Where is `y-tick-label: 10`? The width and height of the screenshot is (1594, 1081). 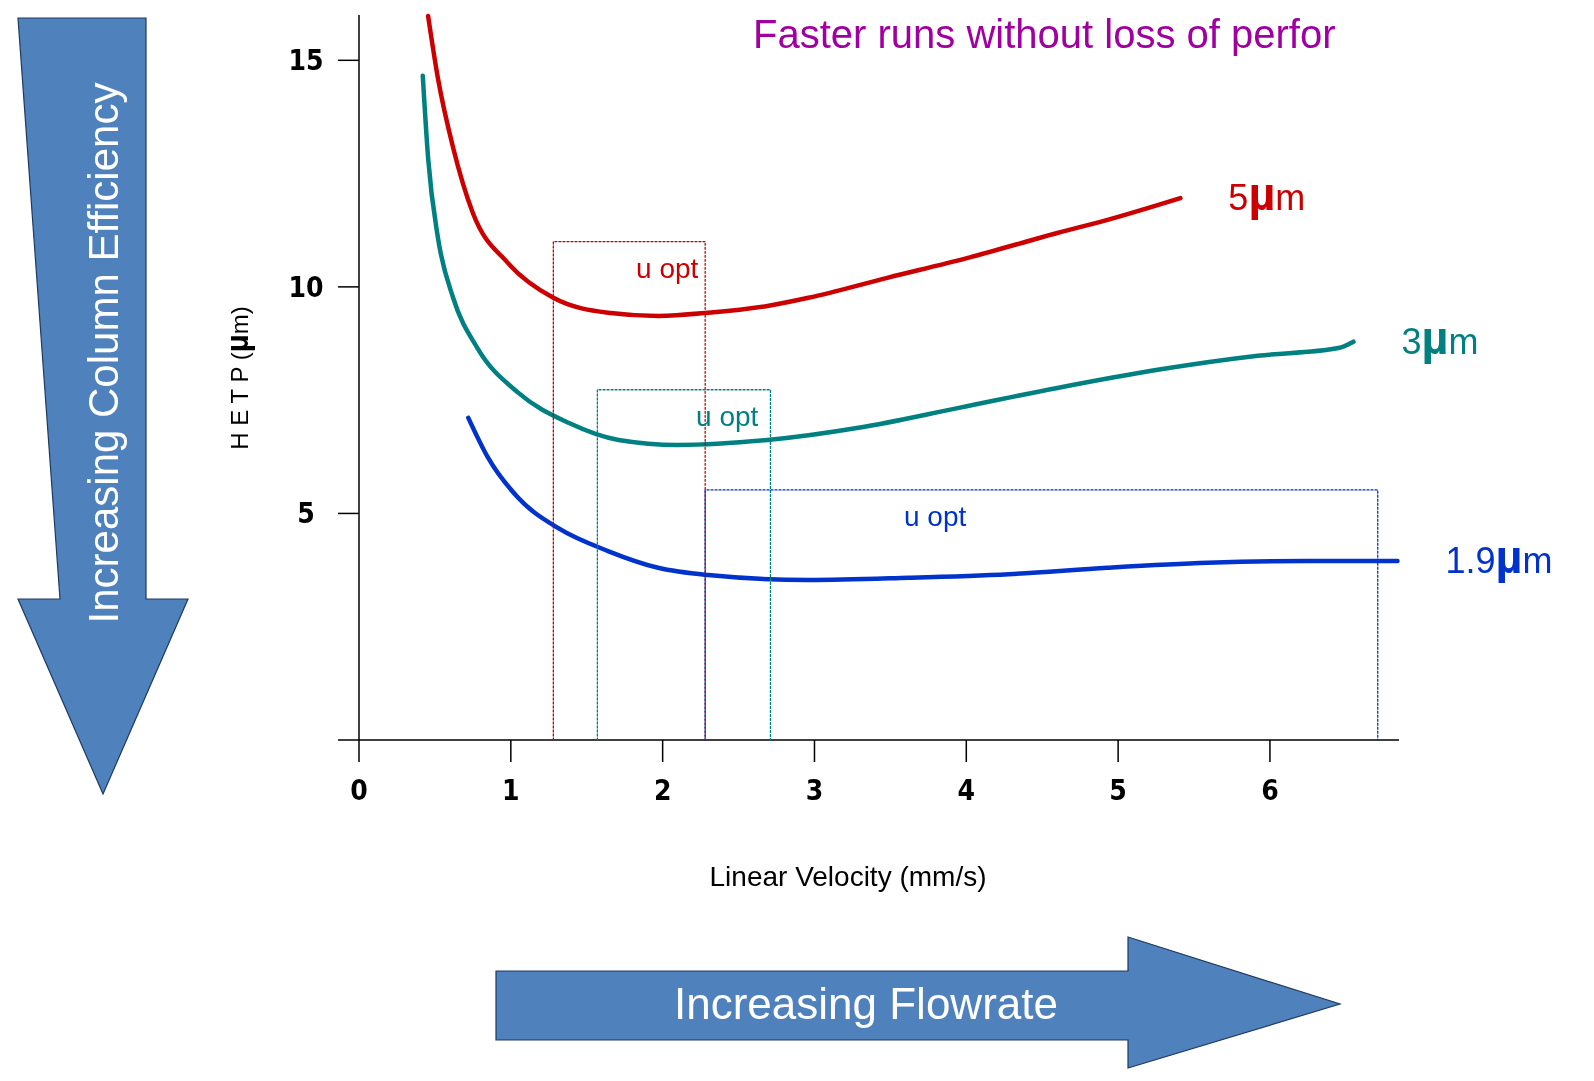 y-tick-label: 10 is located at coordinates (306, 287).